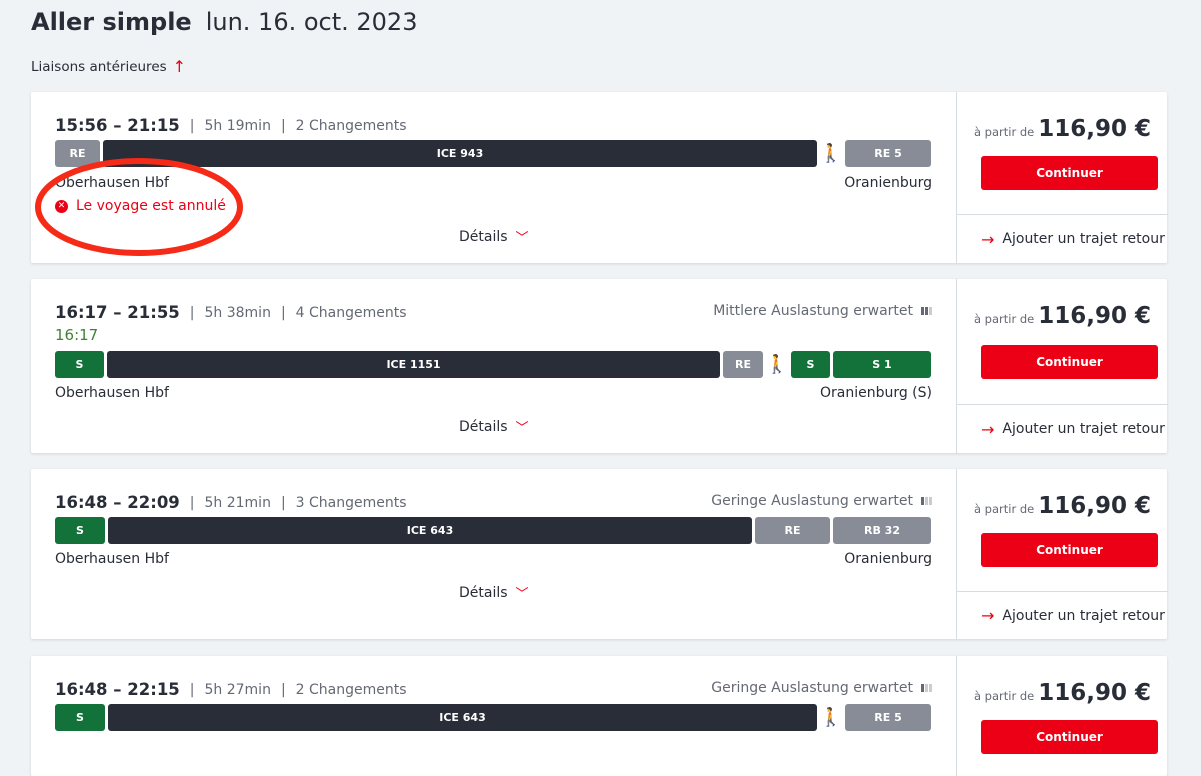 This screenshot has height=776, width=1201. Describe the element at coordinates (237, 312) in the screenshot. I see `duration: 5h 38min` at that location.